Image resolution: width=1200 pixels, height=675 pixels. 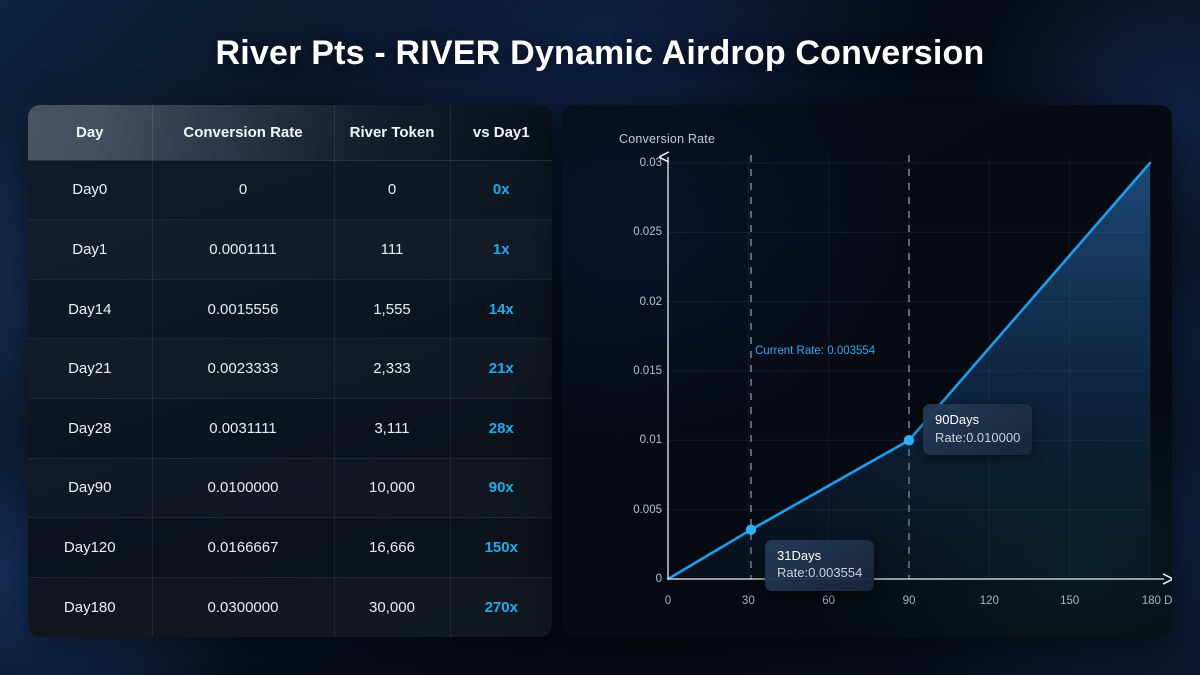 I want to click on y-axis-tick-label: 0.01, so click(x=650, y=440).